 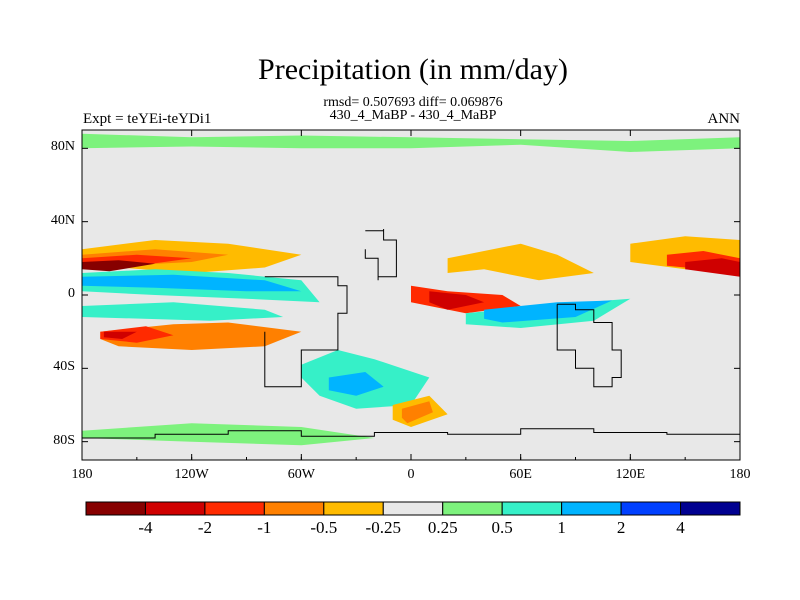 I want to click on chart-subtitle: 430_4_MaBP - 430_4_MaBP, so click(x=413, y=115).